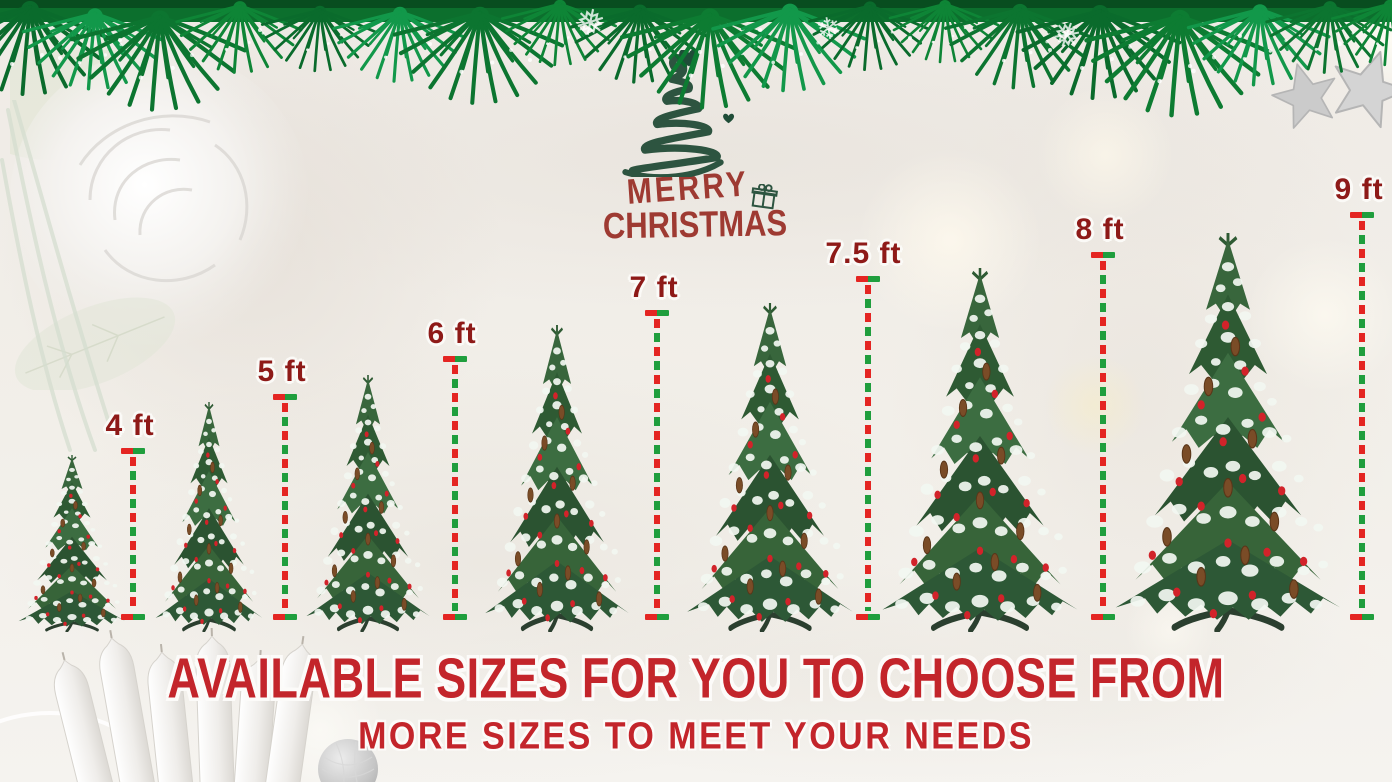 Image resolution: width=1392 pixels, height=782 pixels. I want to click on measure-line-4ft: 4 ft, so click(130, 514).